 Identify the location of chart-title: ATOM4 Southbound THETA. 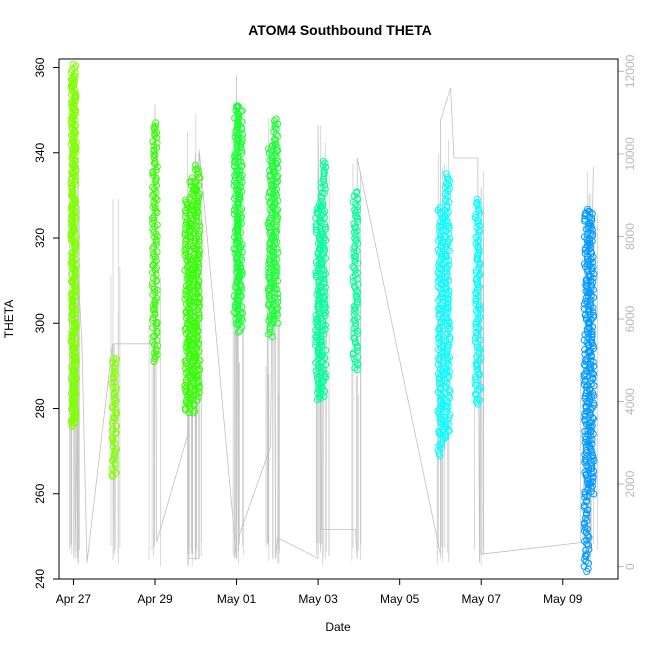
(340, 30).